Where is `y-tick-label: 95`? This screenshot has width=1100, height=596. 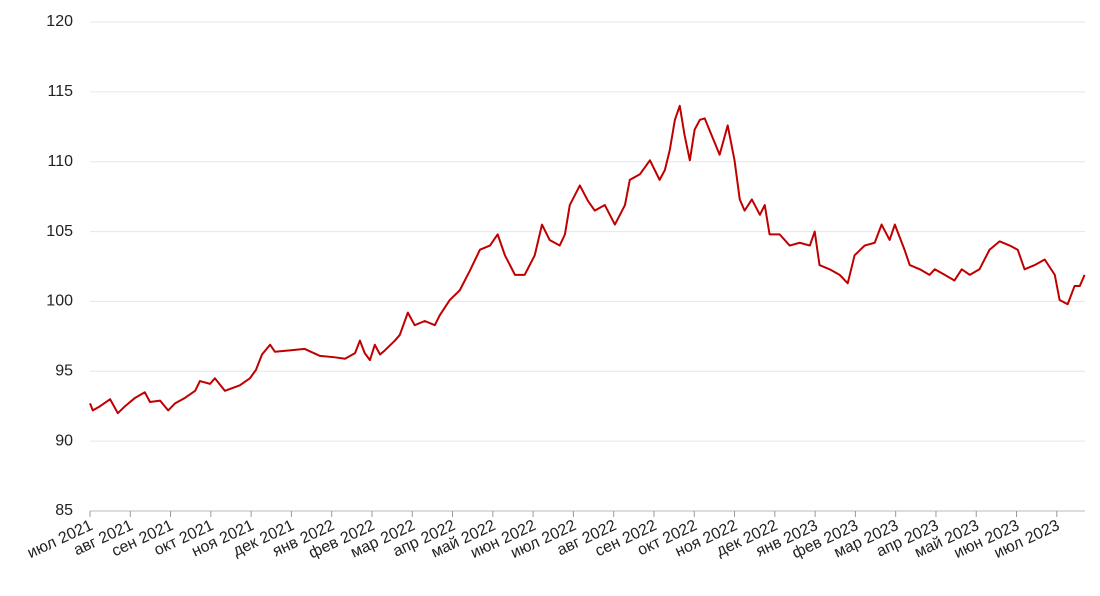 y-tick-label: 95 is located at coordinates (64, 371).